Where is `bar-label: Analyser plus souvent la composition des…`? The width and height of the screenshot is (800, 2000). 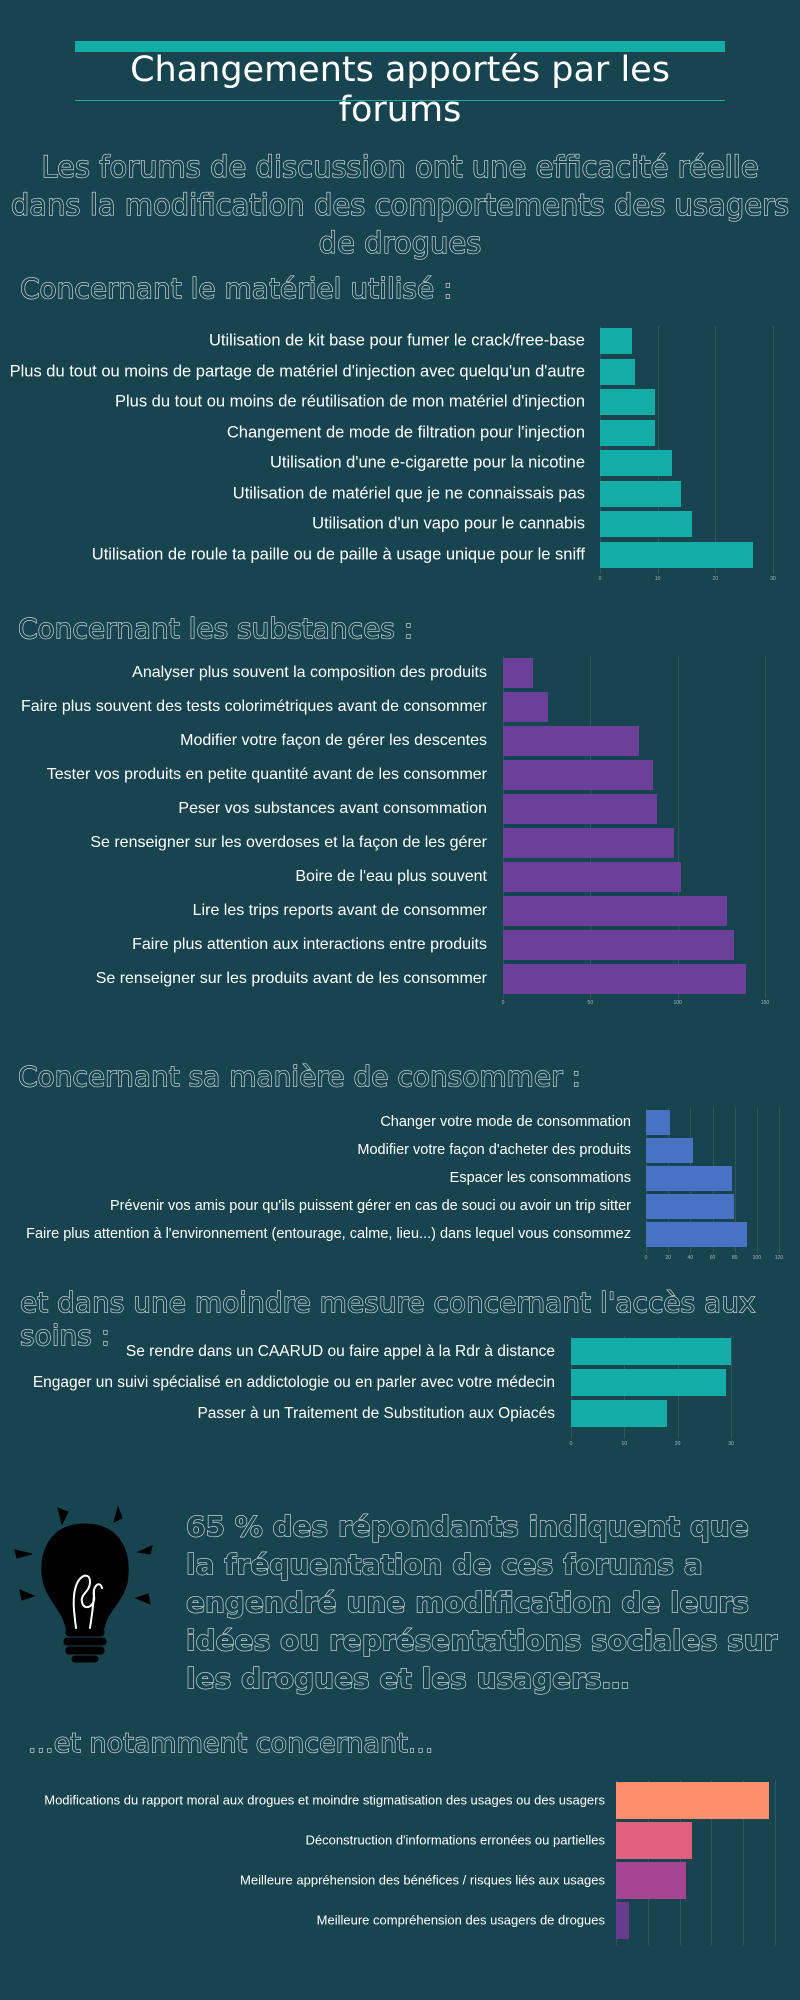 bar-label: Analyser plus souvent la composition des… is located at coordinates (309, 672).